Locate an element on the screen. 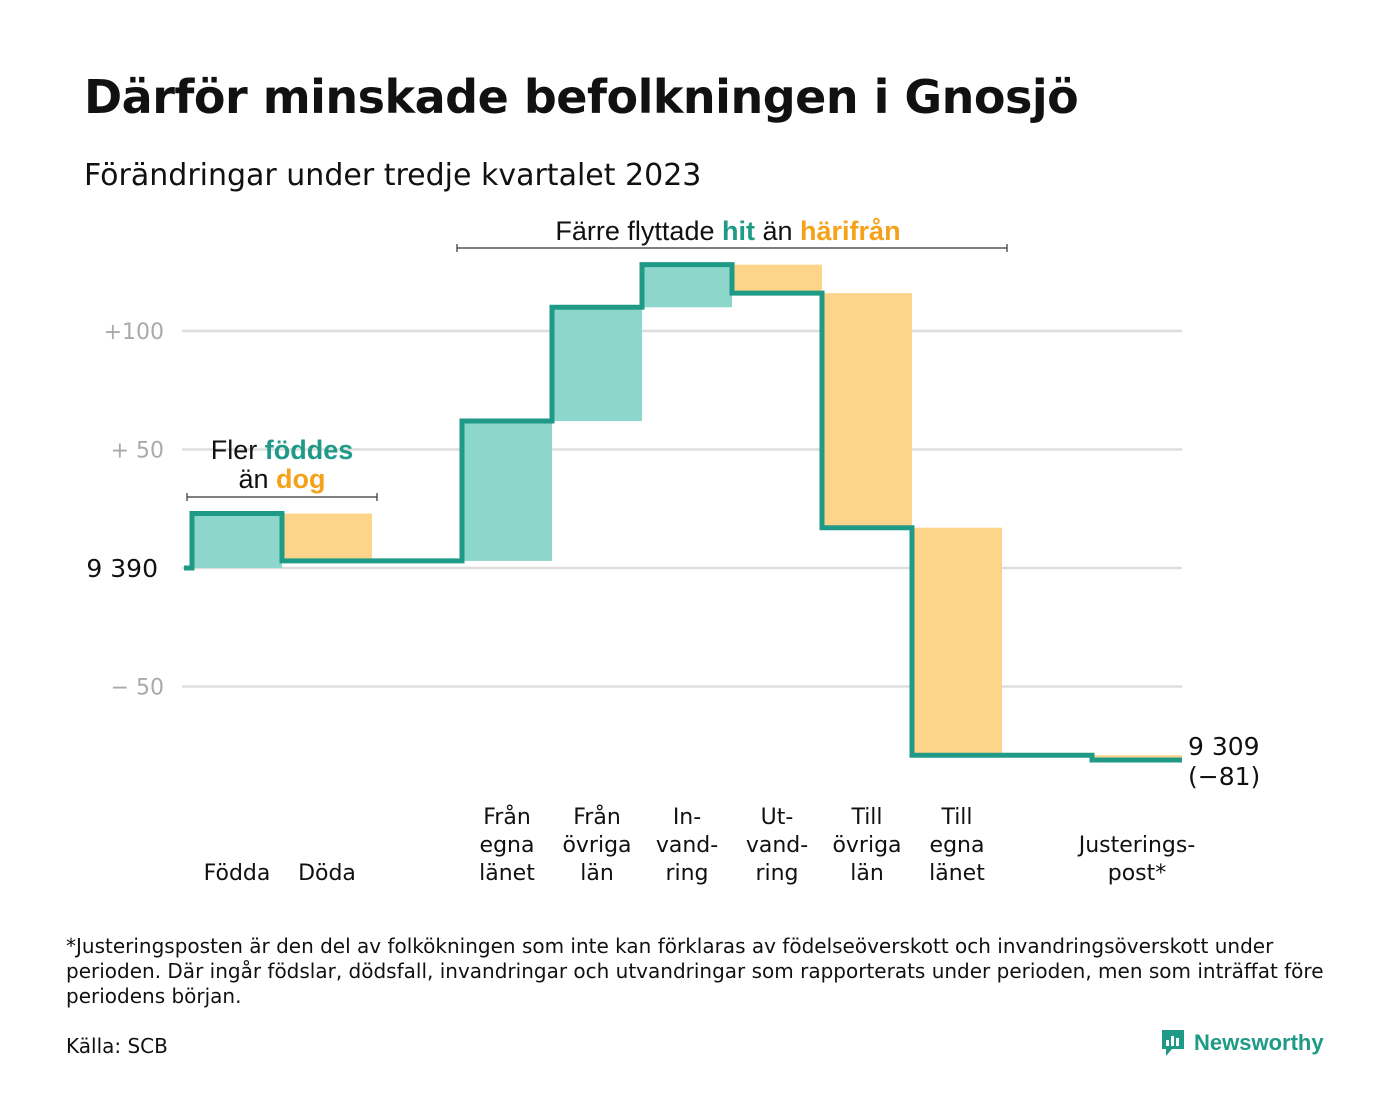 The image size is (1400, 1120). end-value-label: 9 309 is located at coordinates (1224, 746).